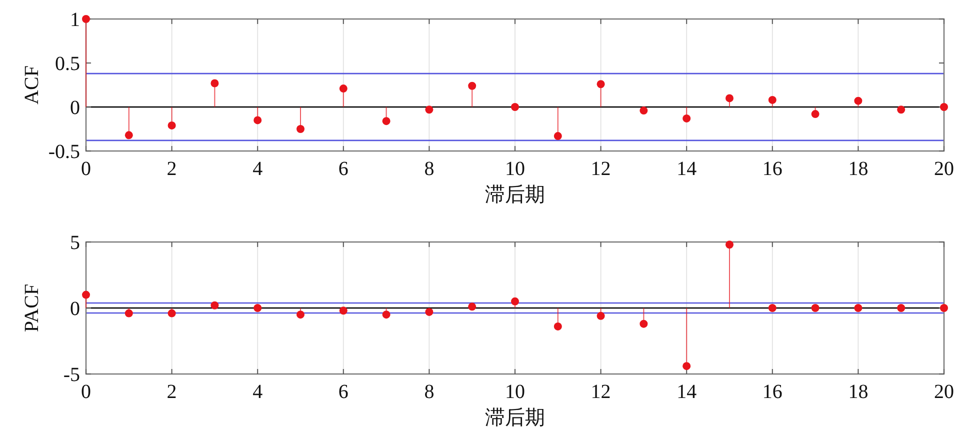 The height and width of the screenshot is (439, 958). I want to click on y-tick-label: -5, so click(71, 375).